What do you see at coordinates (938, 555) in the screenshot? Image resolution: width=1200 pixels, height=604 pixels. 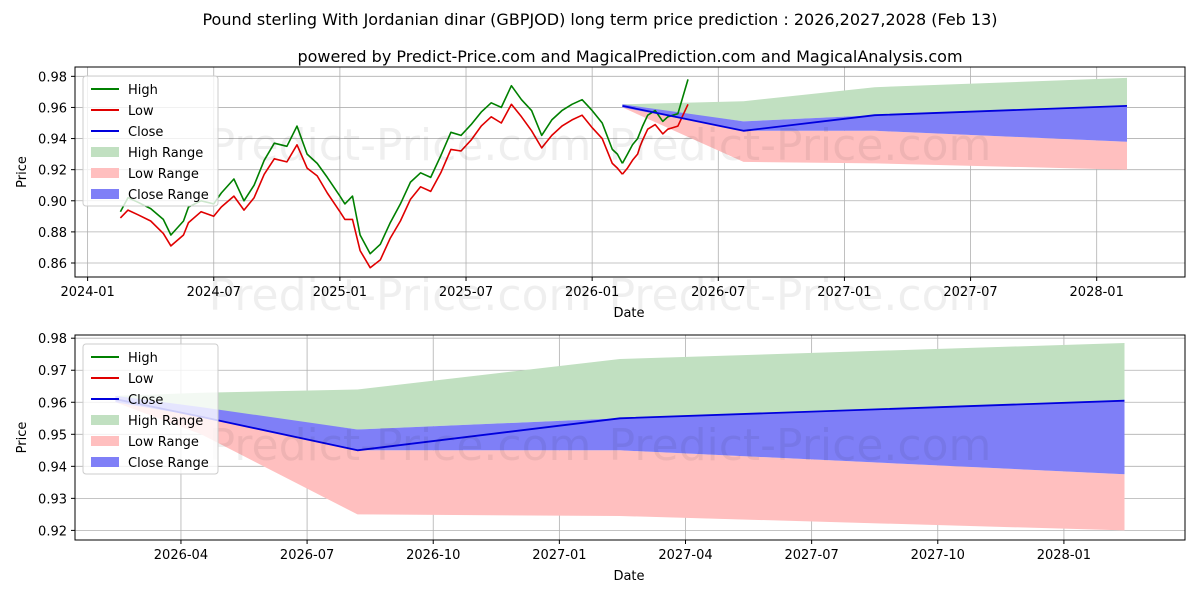 I see `x-tick-label: 2027-10` at bounding box center [938, 555].